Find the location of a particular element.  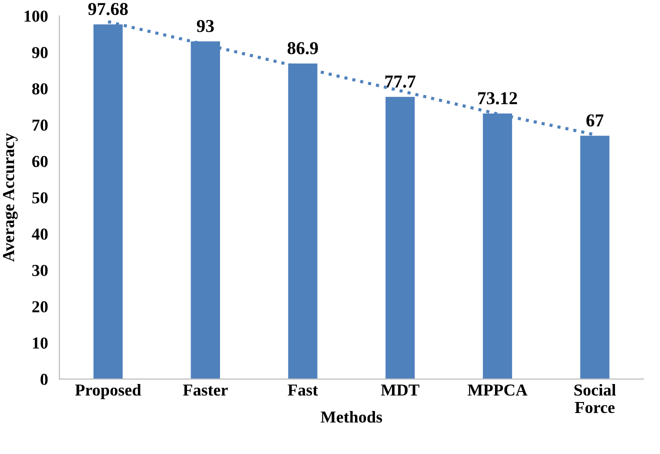

data-label: 67 is located at coordinates (595, 120).